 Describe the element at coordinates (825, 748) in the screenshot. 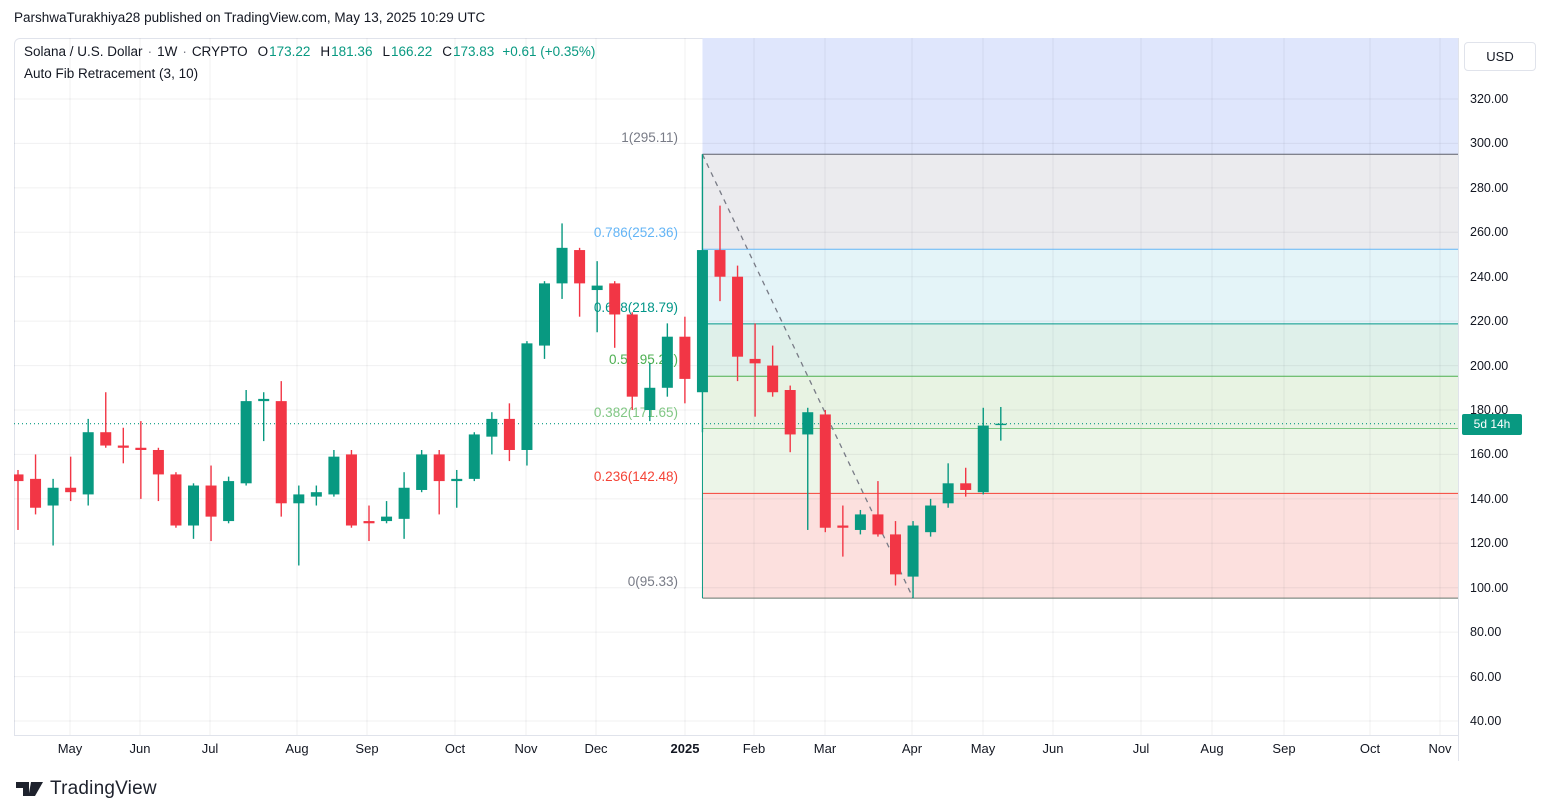

I see `month-label: Mar` at that location.